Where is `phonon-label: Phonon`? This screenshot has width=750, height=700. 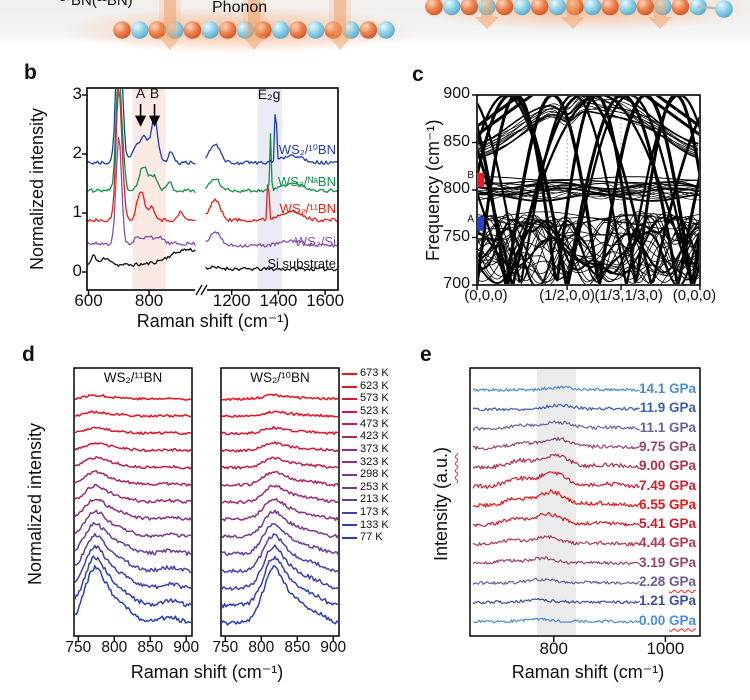
phonon-label: Phonon is located at coordinates (240, 8).